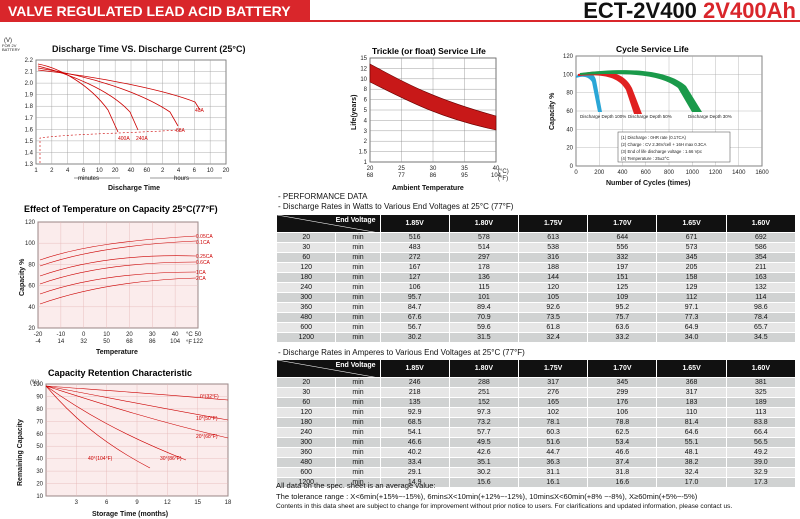  What do you see at coordinates (650, 116) in the screenshot?
I see `depth-50: Discharge Depth 50%` at bounding box center [650, 116].